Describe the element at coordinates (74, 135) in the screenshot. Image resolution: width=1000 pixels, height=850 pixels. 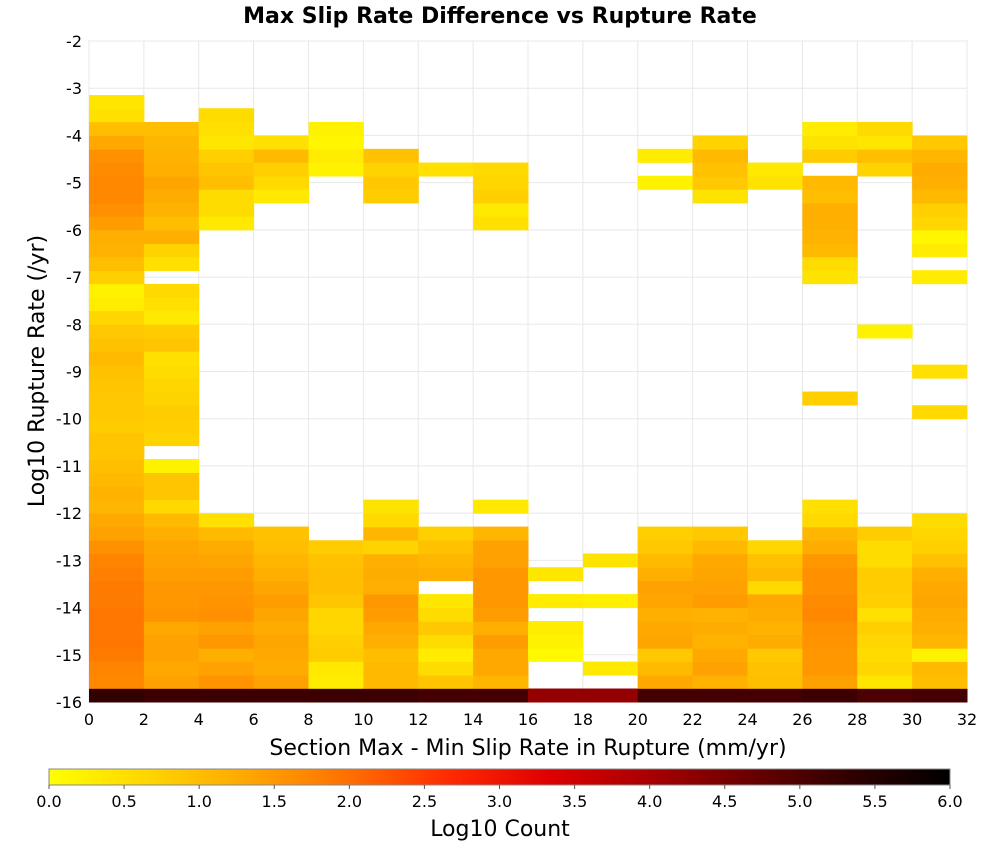
I see `y-tick-label: -4` at that location.